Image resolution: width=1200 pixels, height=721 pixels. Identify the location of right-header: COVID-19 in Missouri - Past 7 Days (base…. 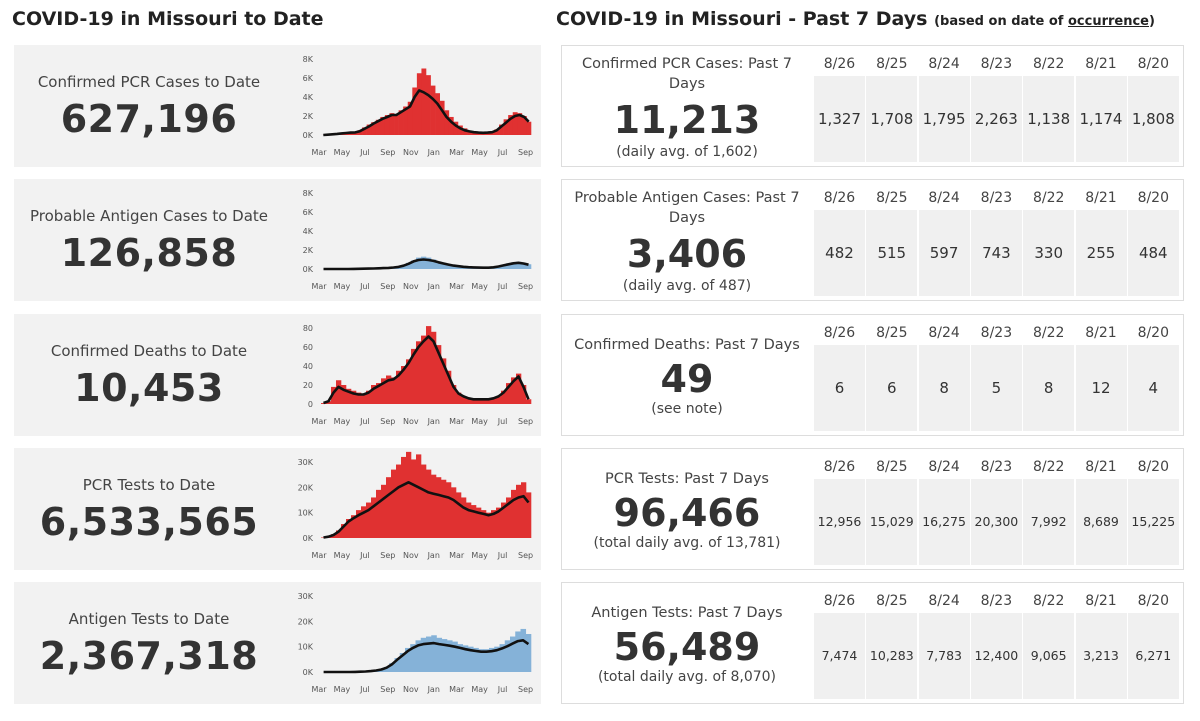
(855, 19).